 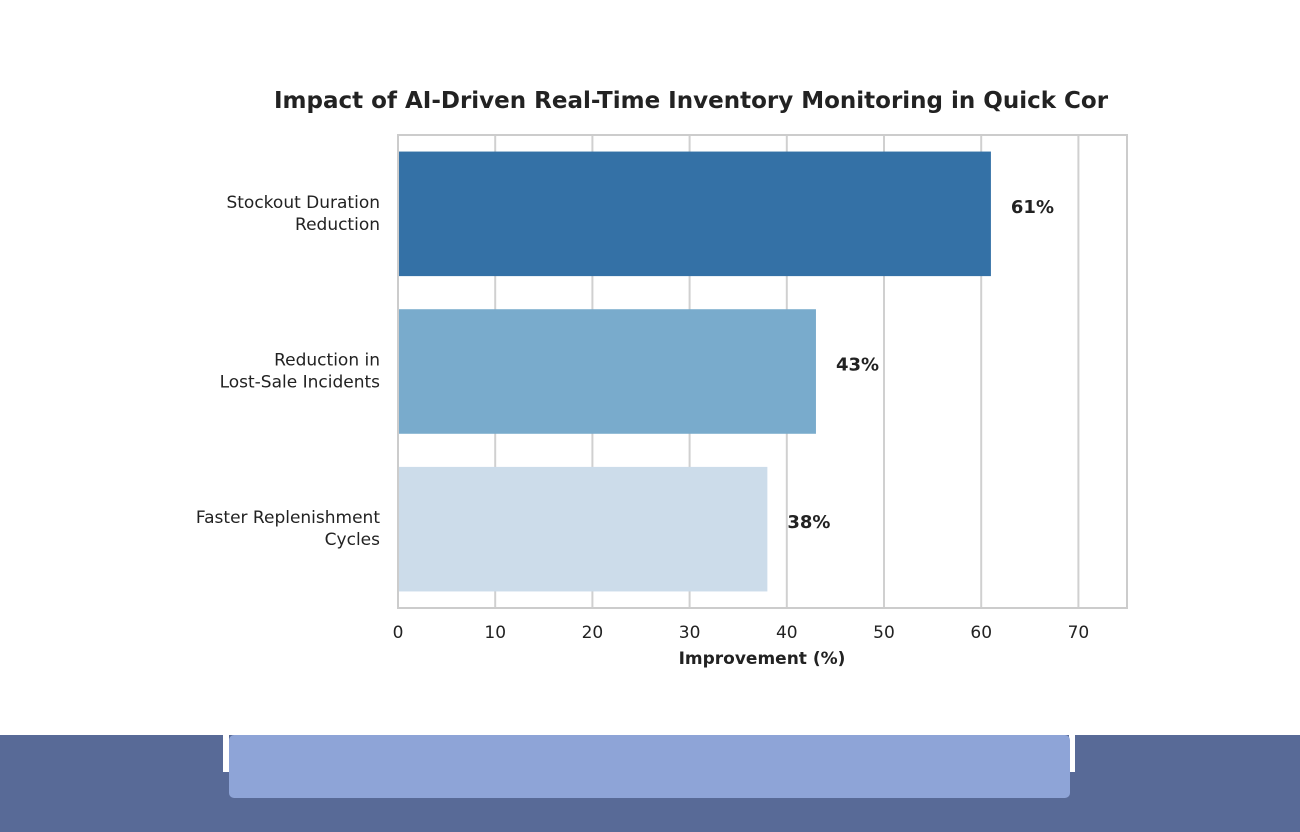 I want to click on footer-center-panel, so click(x=649, y=766).